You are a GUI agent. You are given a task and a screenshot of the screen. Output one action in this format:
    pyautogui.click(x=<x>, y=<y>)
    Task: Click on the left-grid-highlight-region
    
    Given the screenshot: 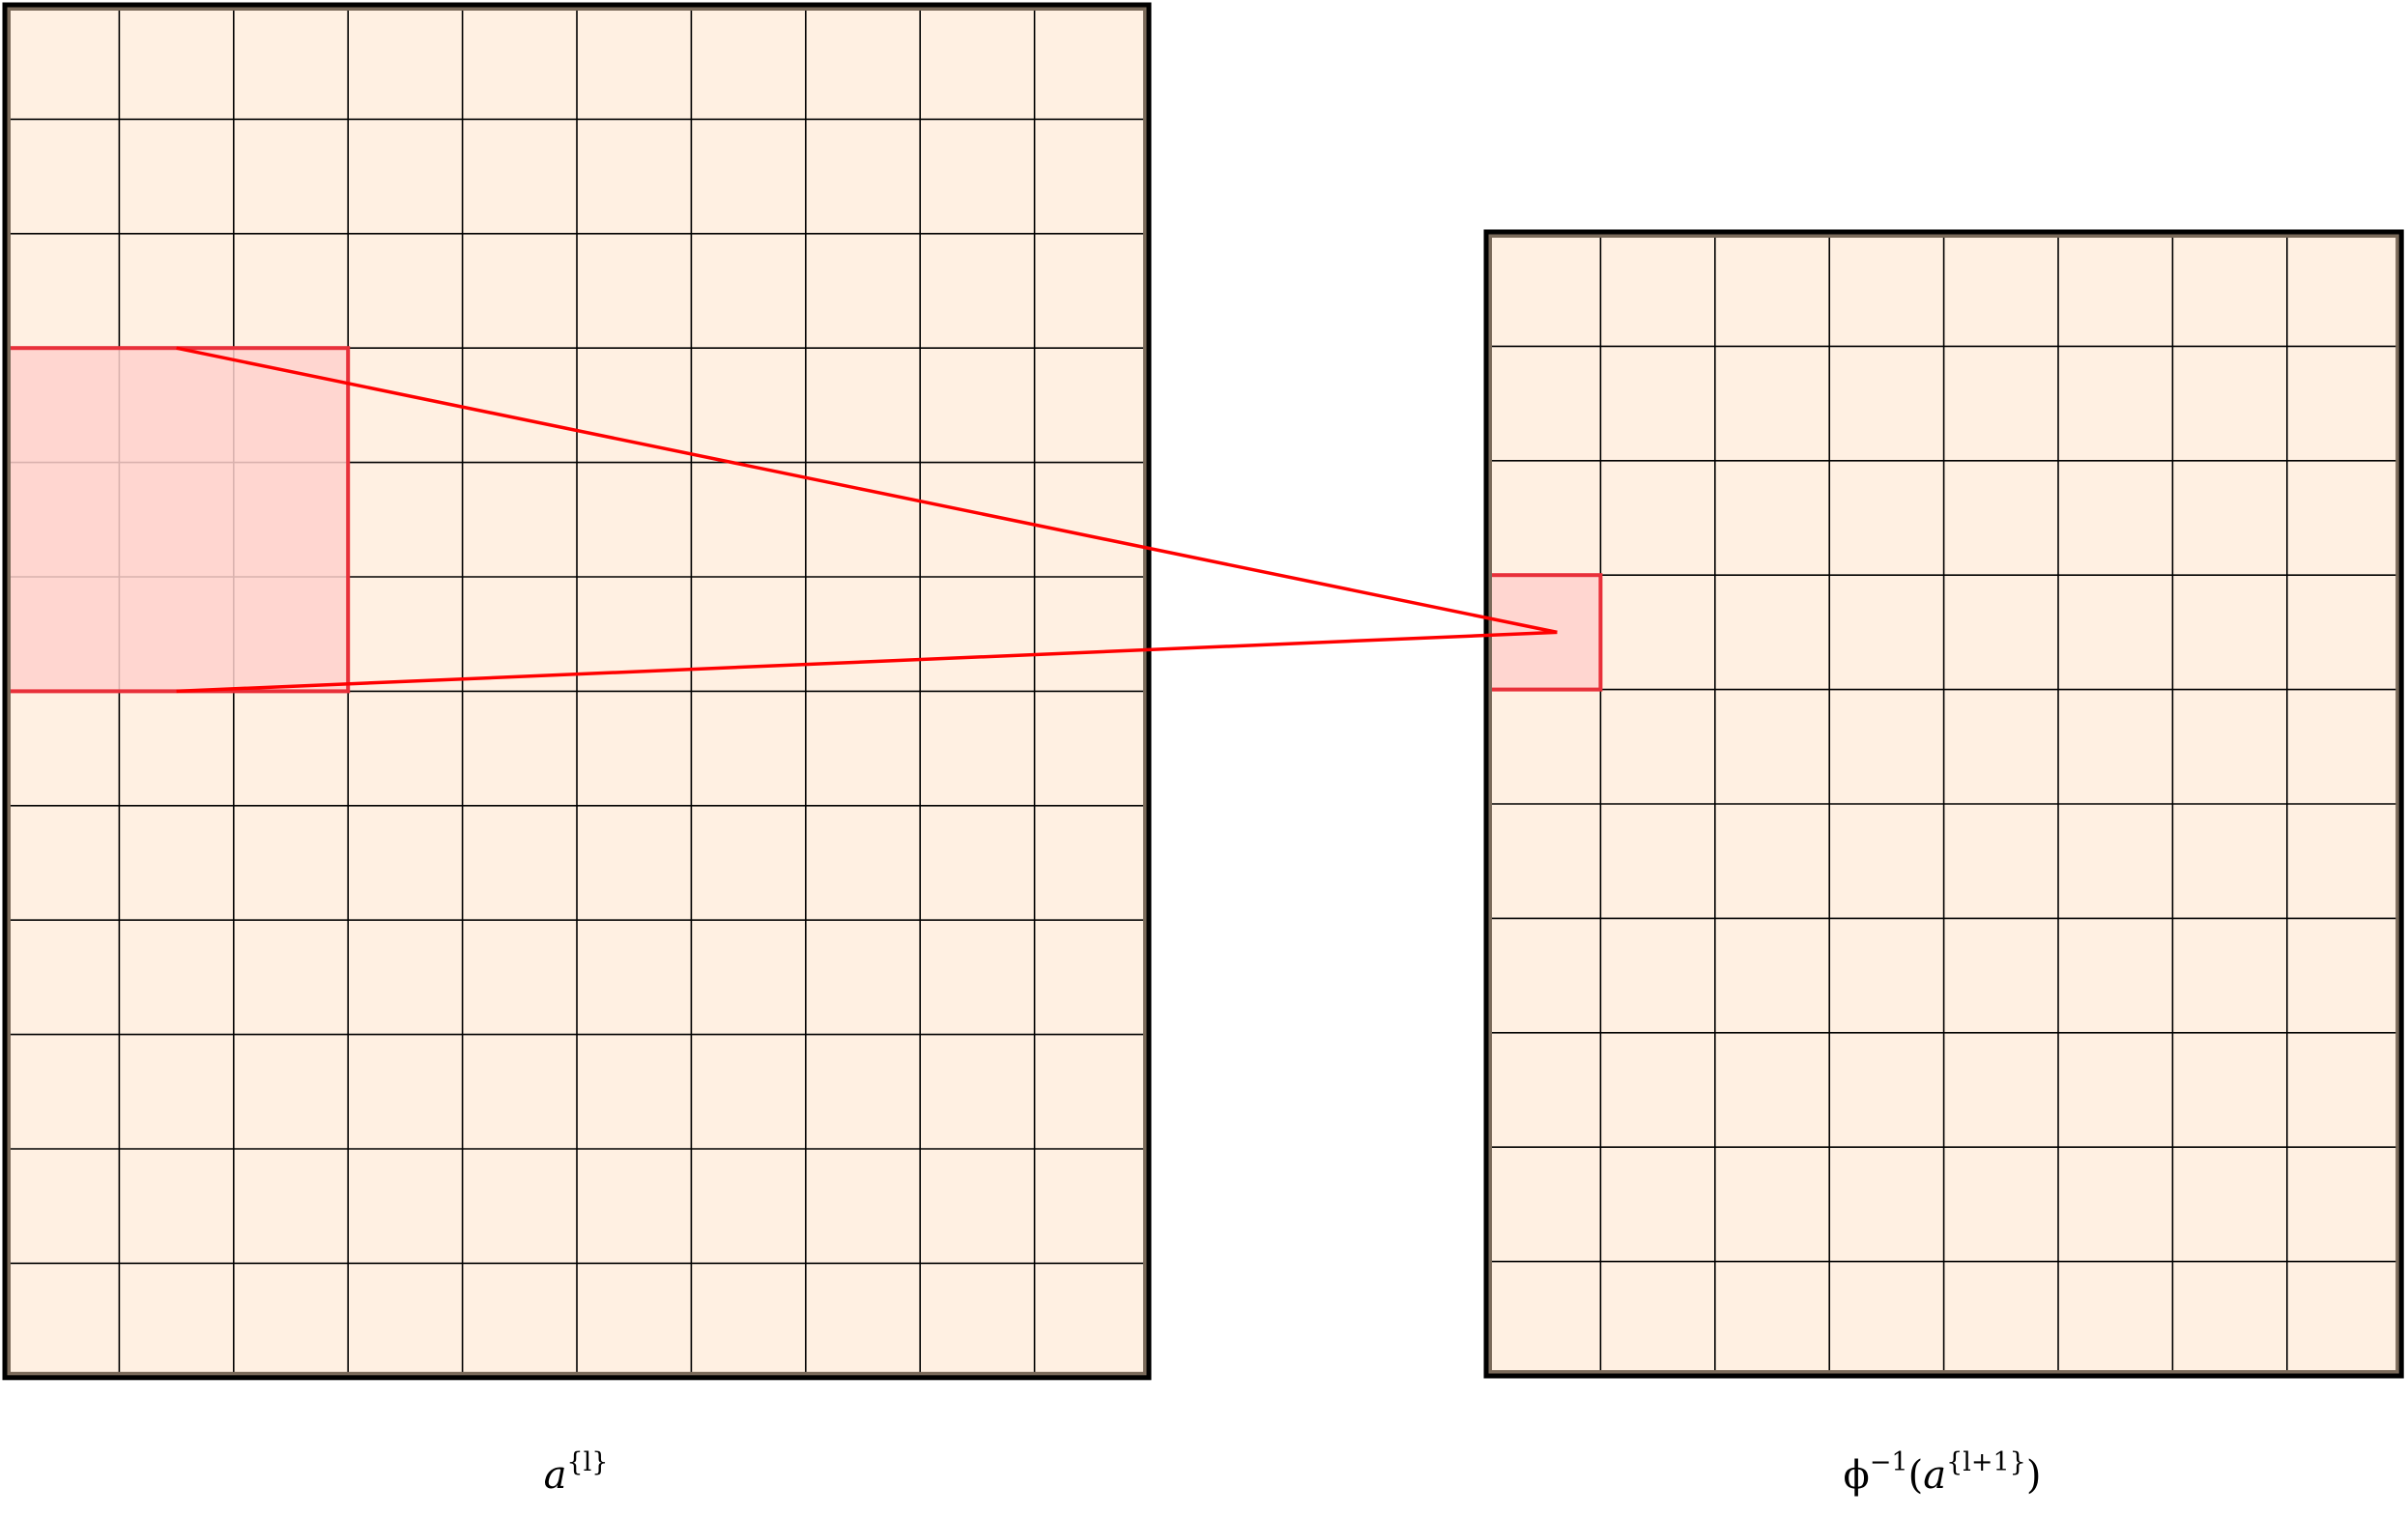 What is the action you would take?
    pyautogui.click(x=177, y=520)
    